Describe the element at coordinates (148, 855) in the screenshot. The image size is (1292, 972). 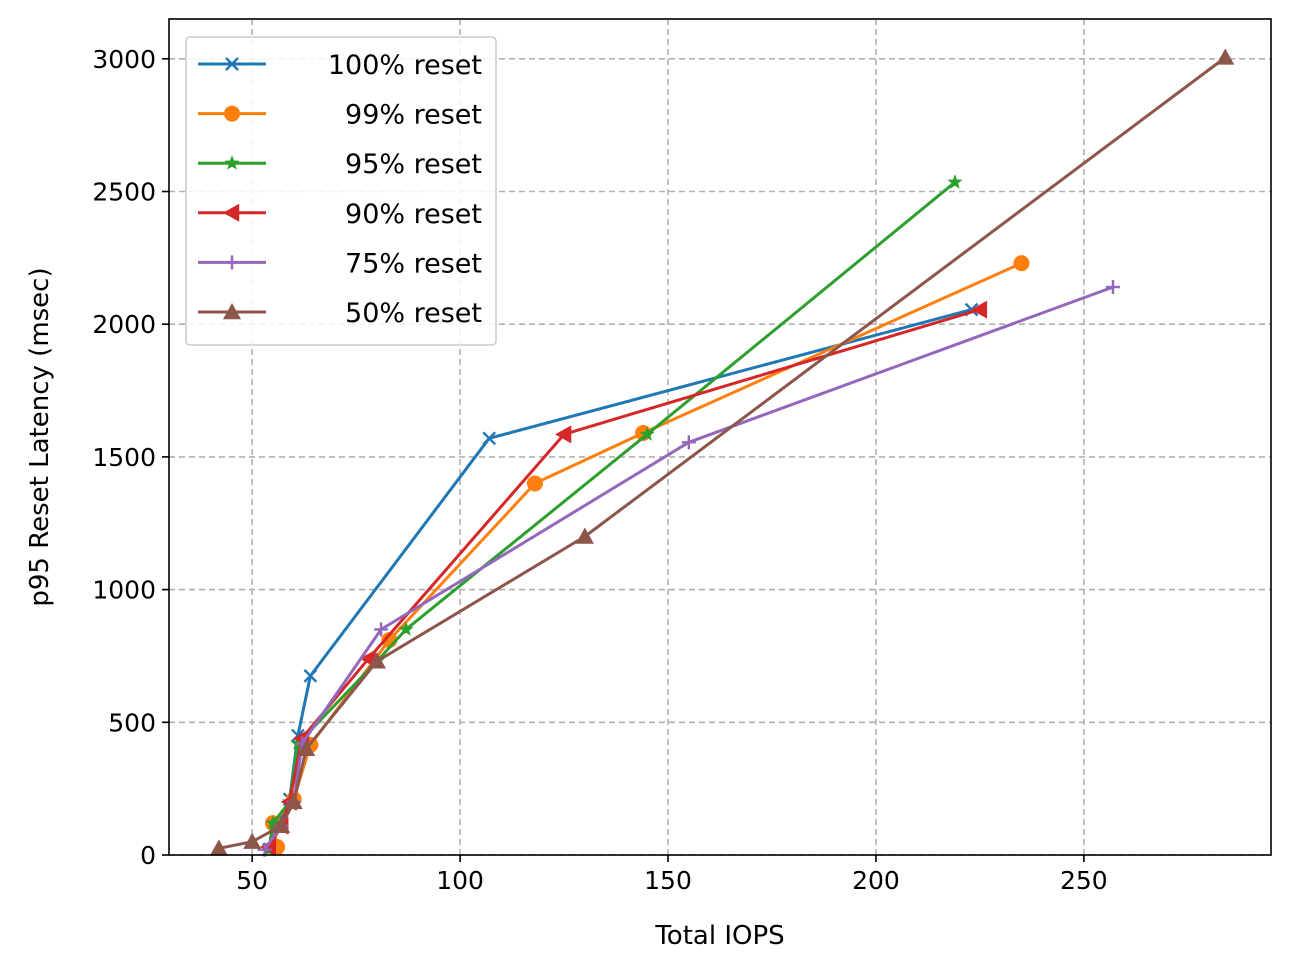
I see `y-tick-label: 0` at that location.